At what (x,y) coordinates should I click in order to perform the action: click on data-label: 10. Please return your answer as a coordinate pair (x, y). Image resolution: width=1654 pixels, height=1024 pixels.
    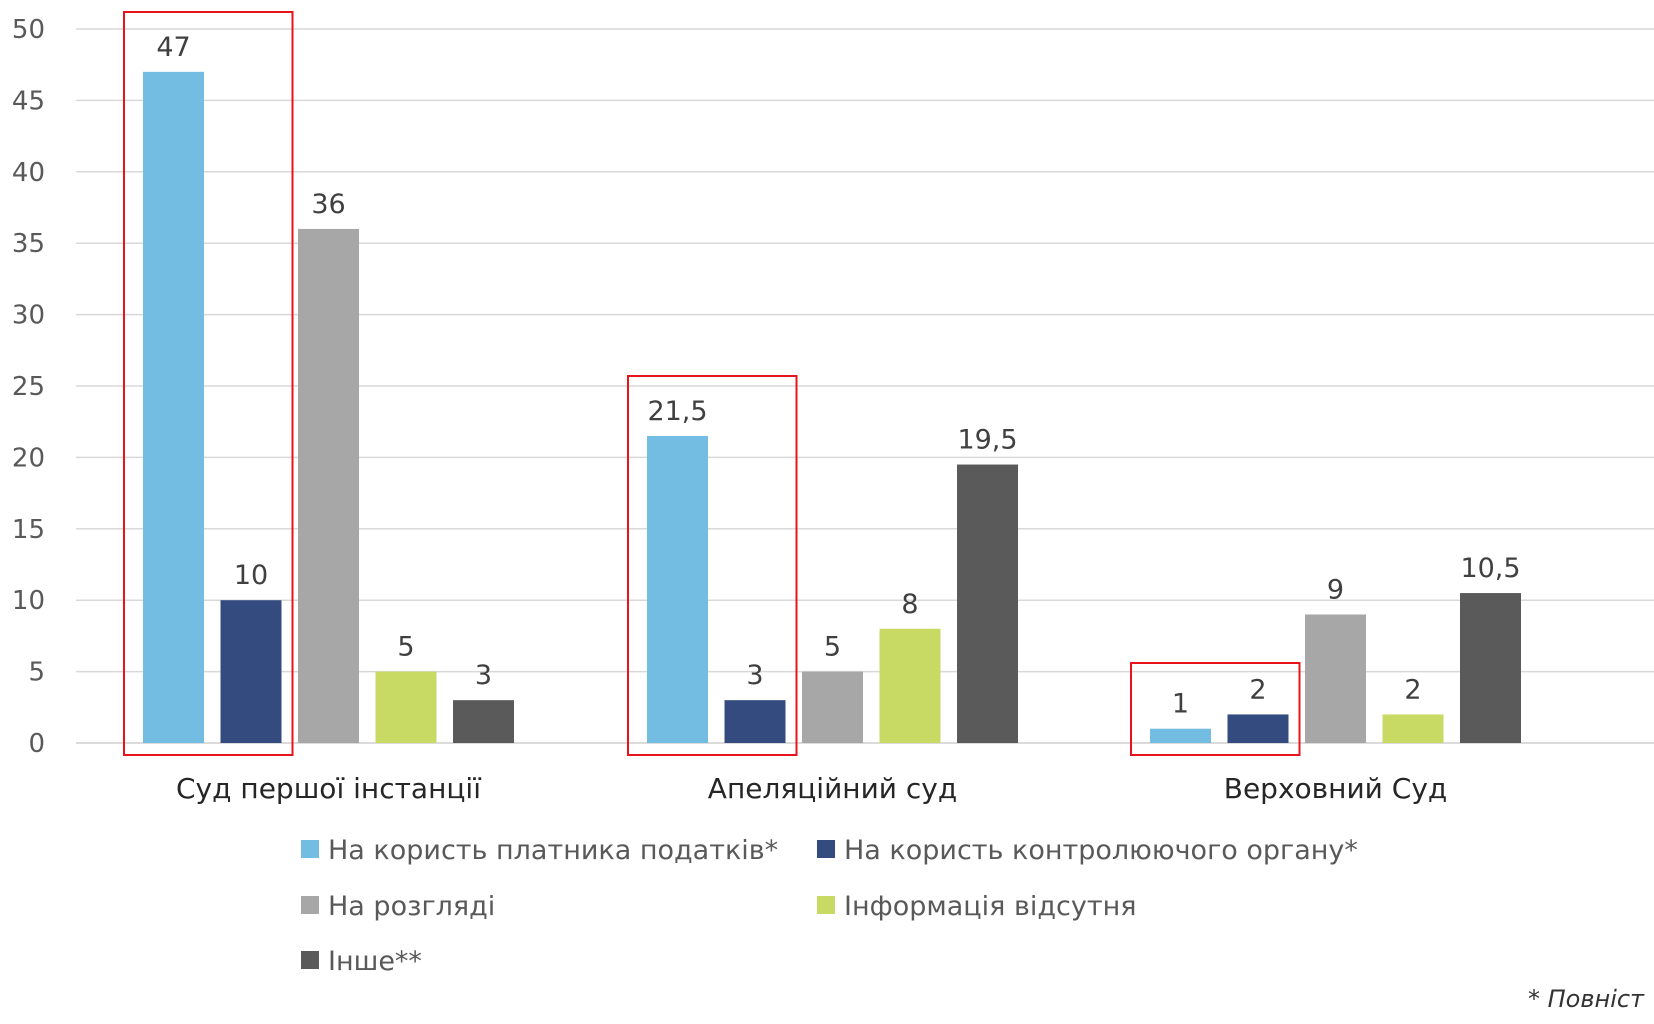
    Looking at the image, I should click on (251, 575).